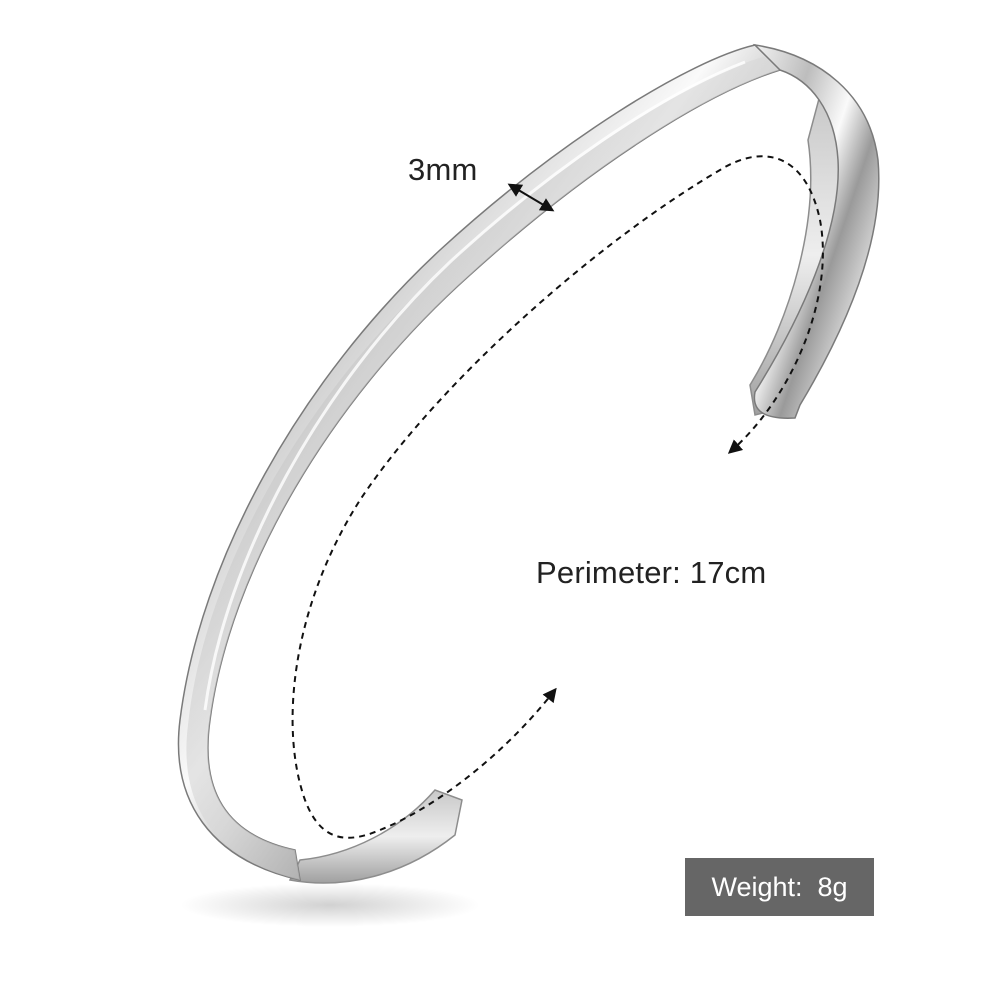  What do you see at coordinates (330, 905) in the screenshot?
I see `bangle-shadow` at bounding box center [330, 905].